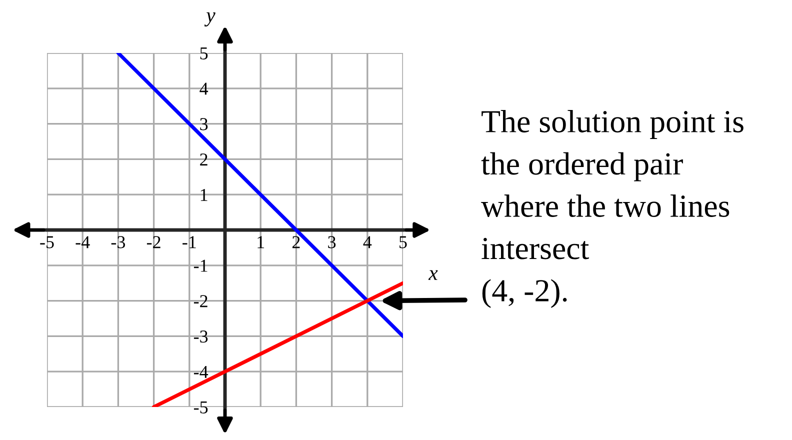  Describe the element at coordinates (47, 242) in the screenshot. I see `x-tick-label: -5` at that location.